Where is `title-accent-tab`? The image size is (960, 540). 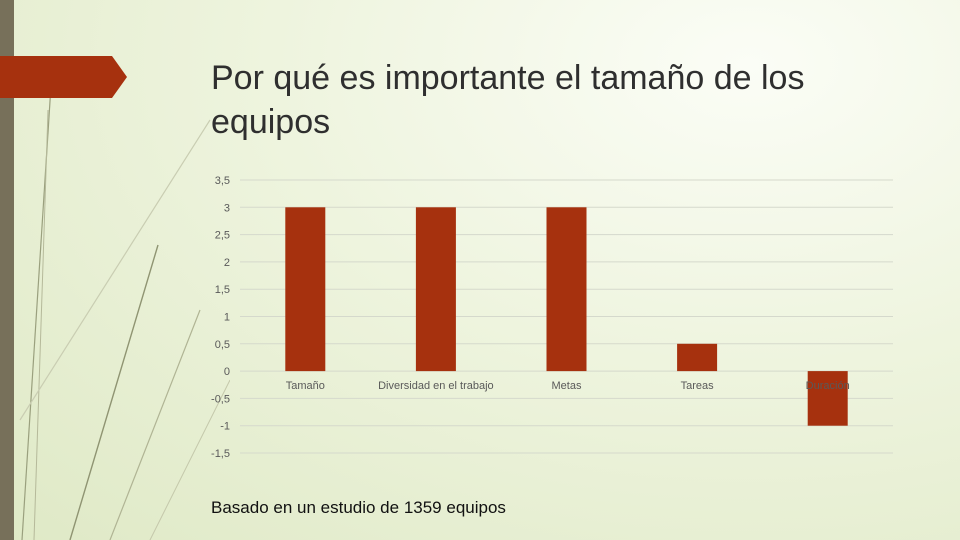
title-accent-tab is located at coordinates (63, 77).